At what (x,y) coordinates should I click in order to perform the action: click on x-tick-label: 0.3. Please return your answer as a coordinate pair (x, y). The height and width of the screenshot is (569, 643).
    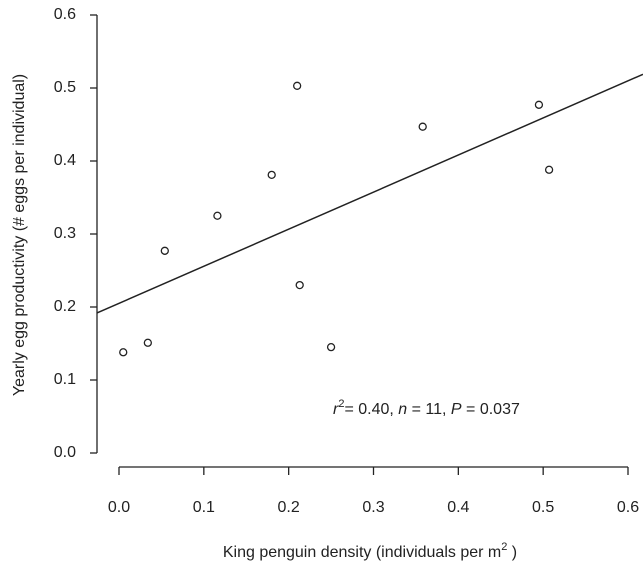
    Looking at the image, I should click on (373, 507).